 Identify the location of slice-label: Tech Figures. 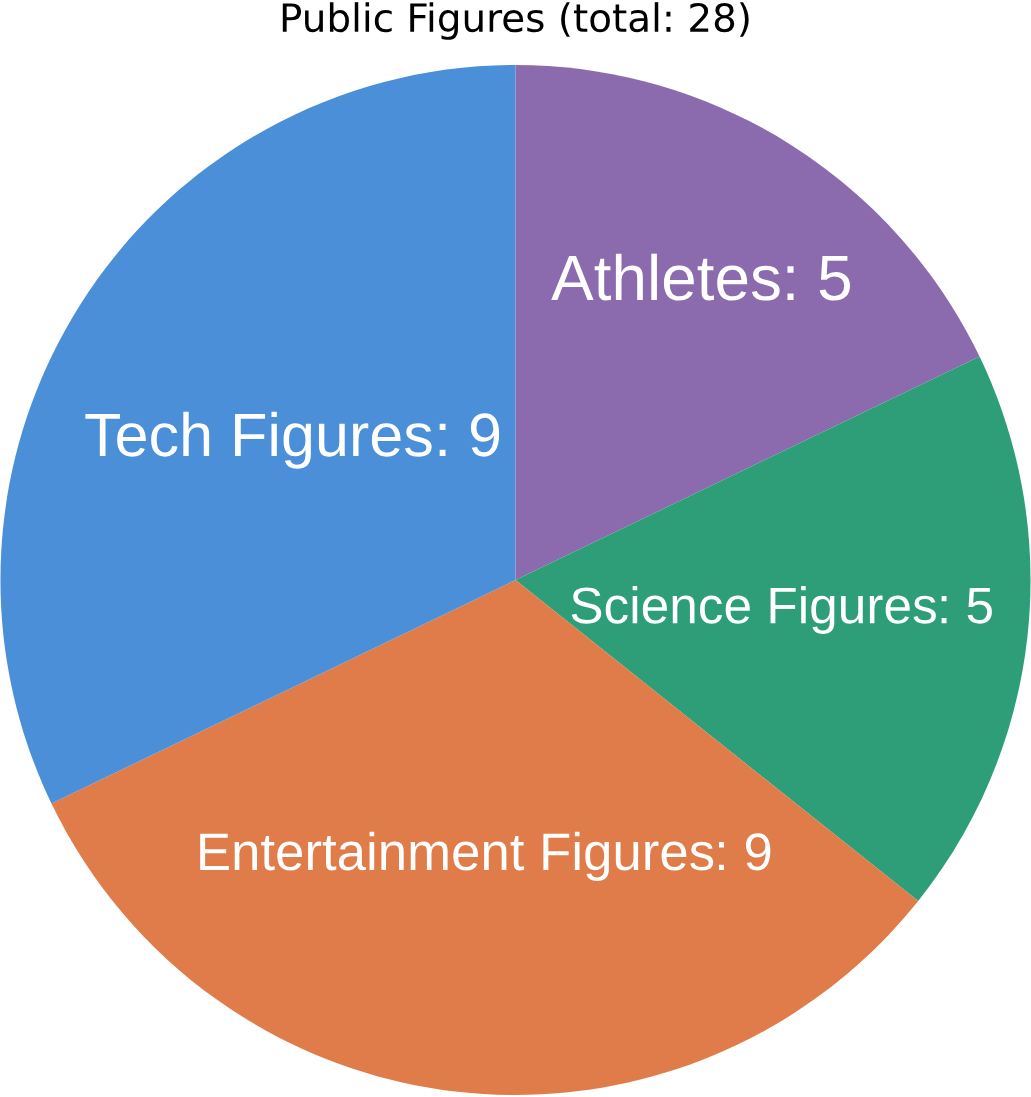
(258, 440).